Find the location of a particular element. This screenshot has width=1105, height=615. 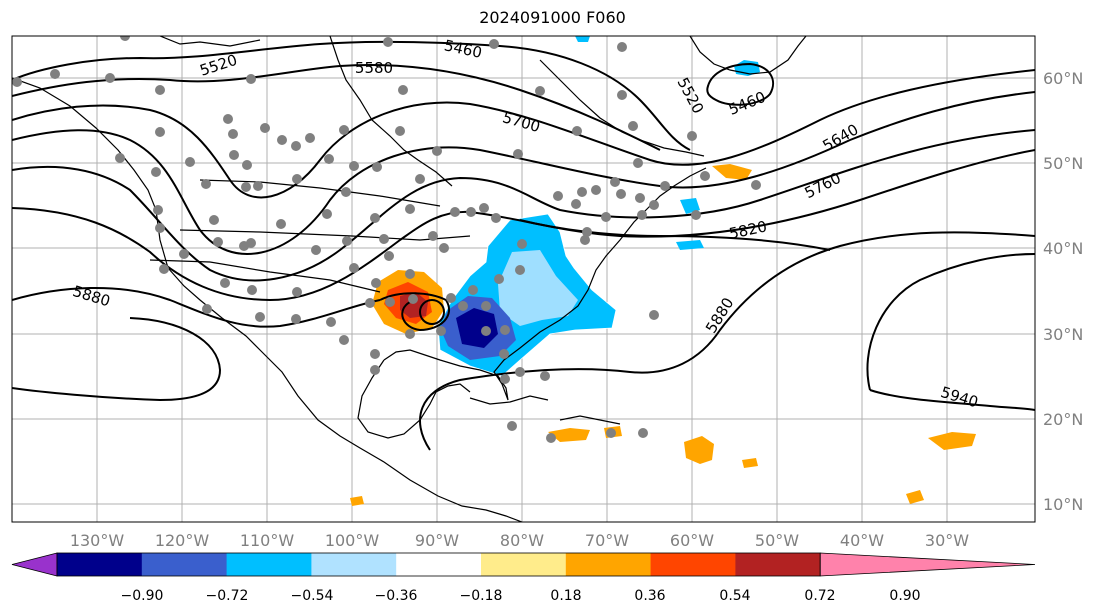

lon-tick: 90°W is located at coordinates (437, 540).